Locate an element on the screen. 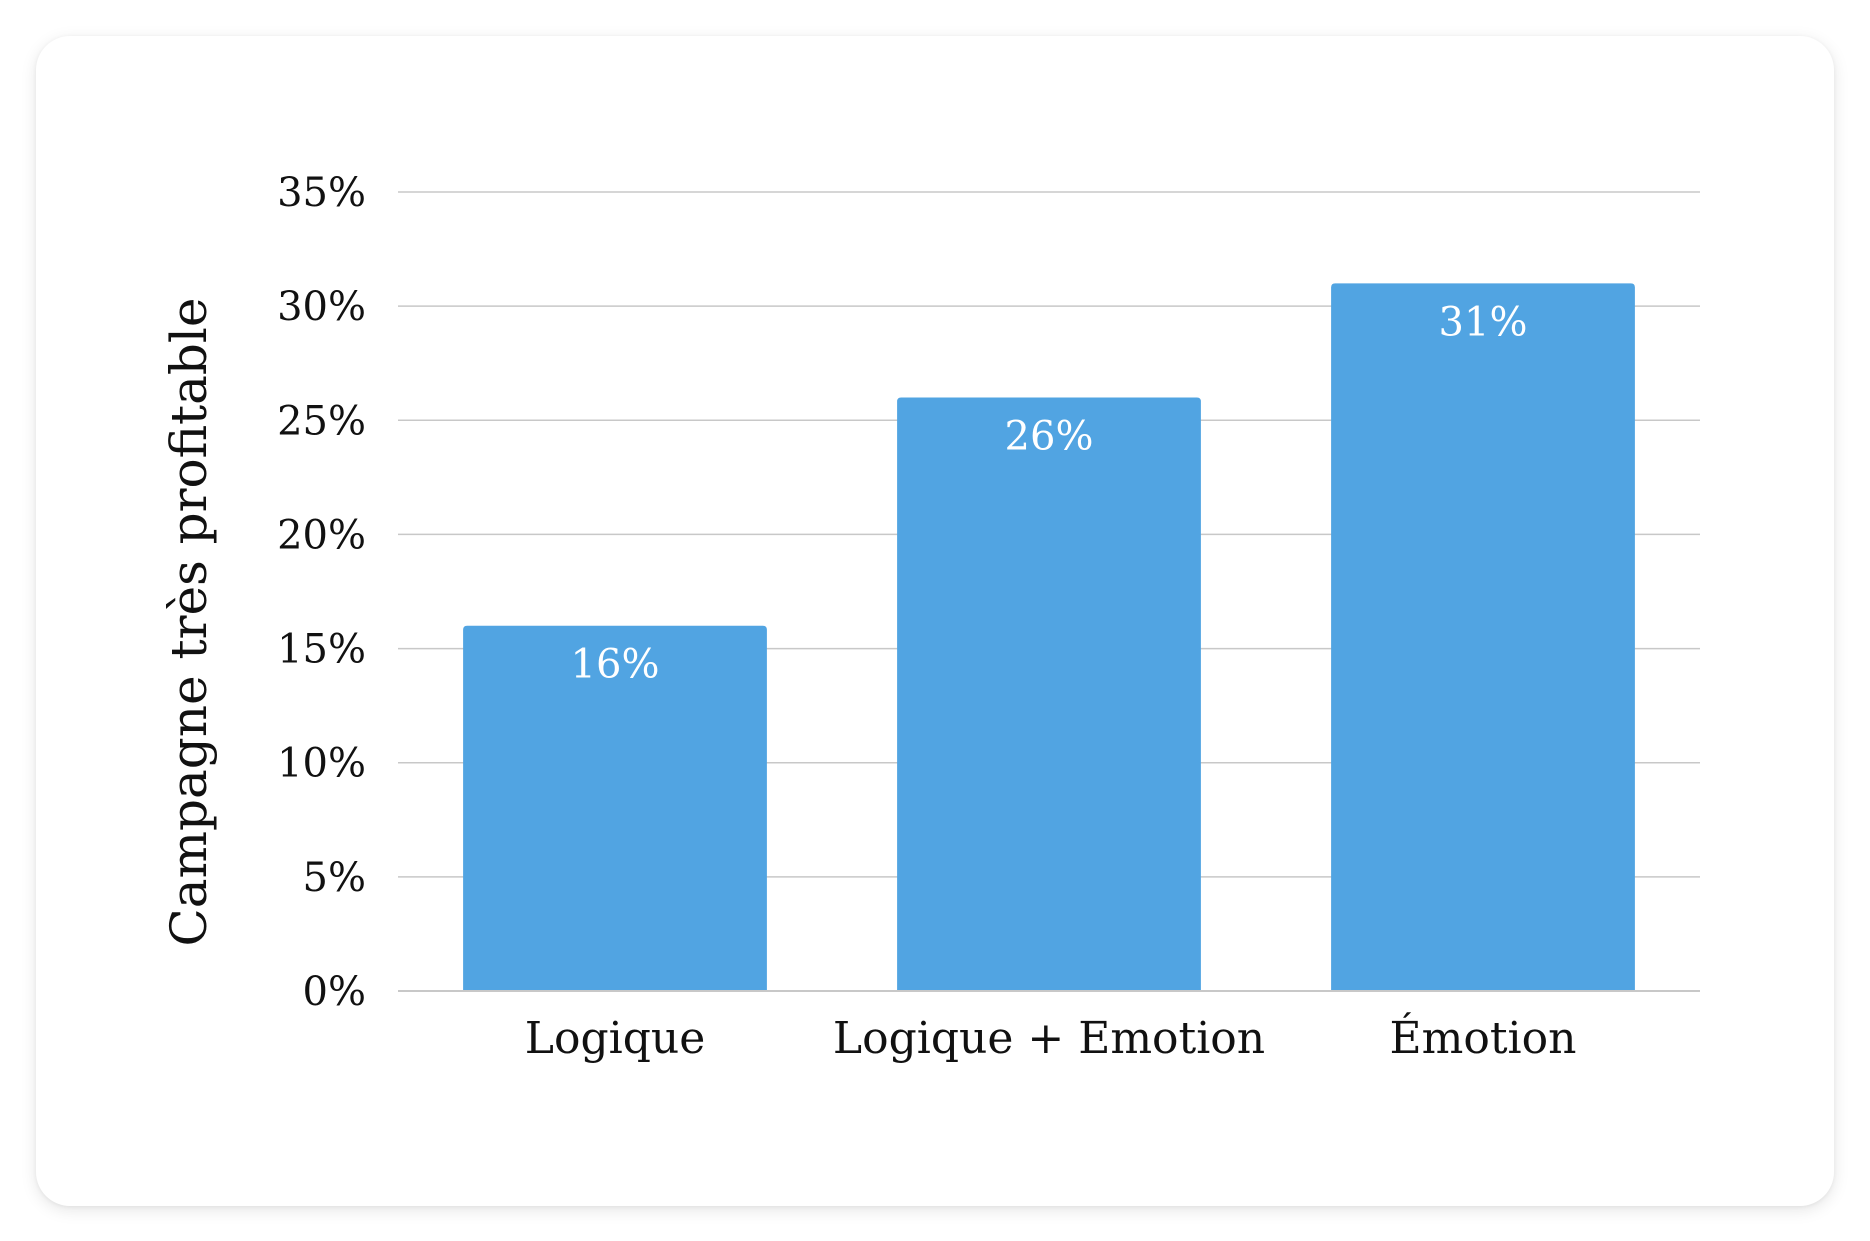  y-tick-label: 10% is located at coordinates (321, 764).